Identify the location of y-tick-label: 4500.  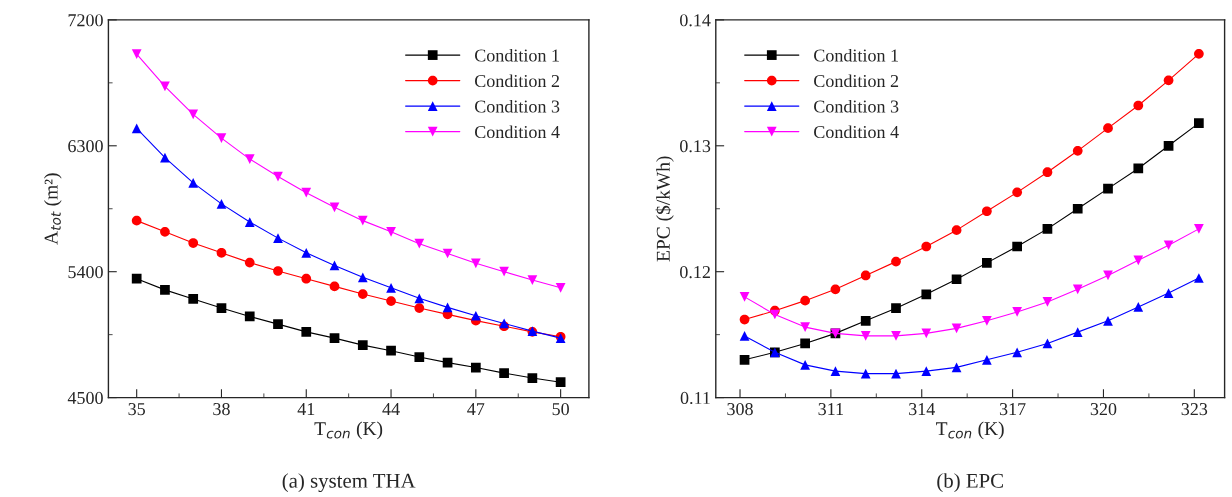
(85, 398).